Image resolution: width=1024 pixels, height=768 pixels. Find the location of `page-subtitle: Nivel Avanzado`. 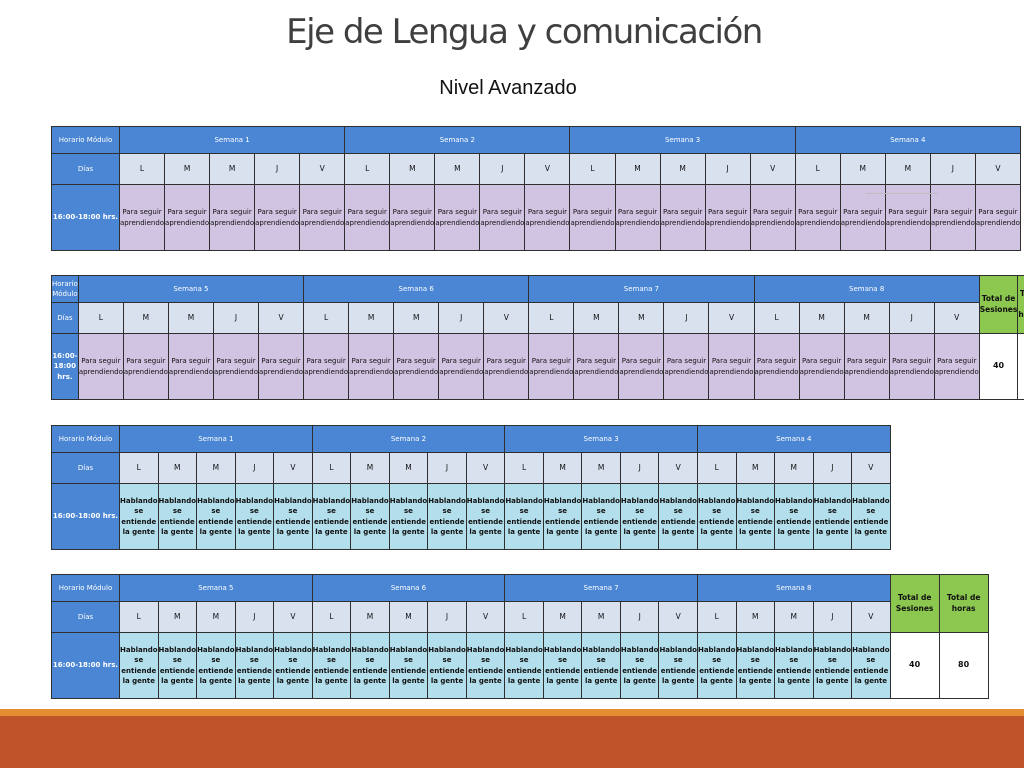

page-subtitle: Nivel Avanzado is located at coordinates (508, 88).